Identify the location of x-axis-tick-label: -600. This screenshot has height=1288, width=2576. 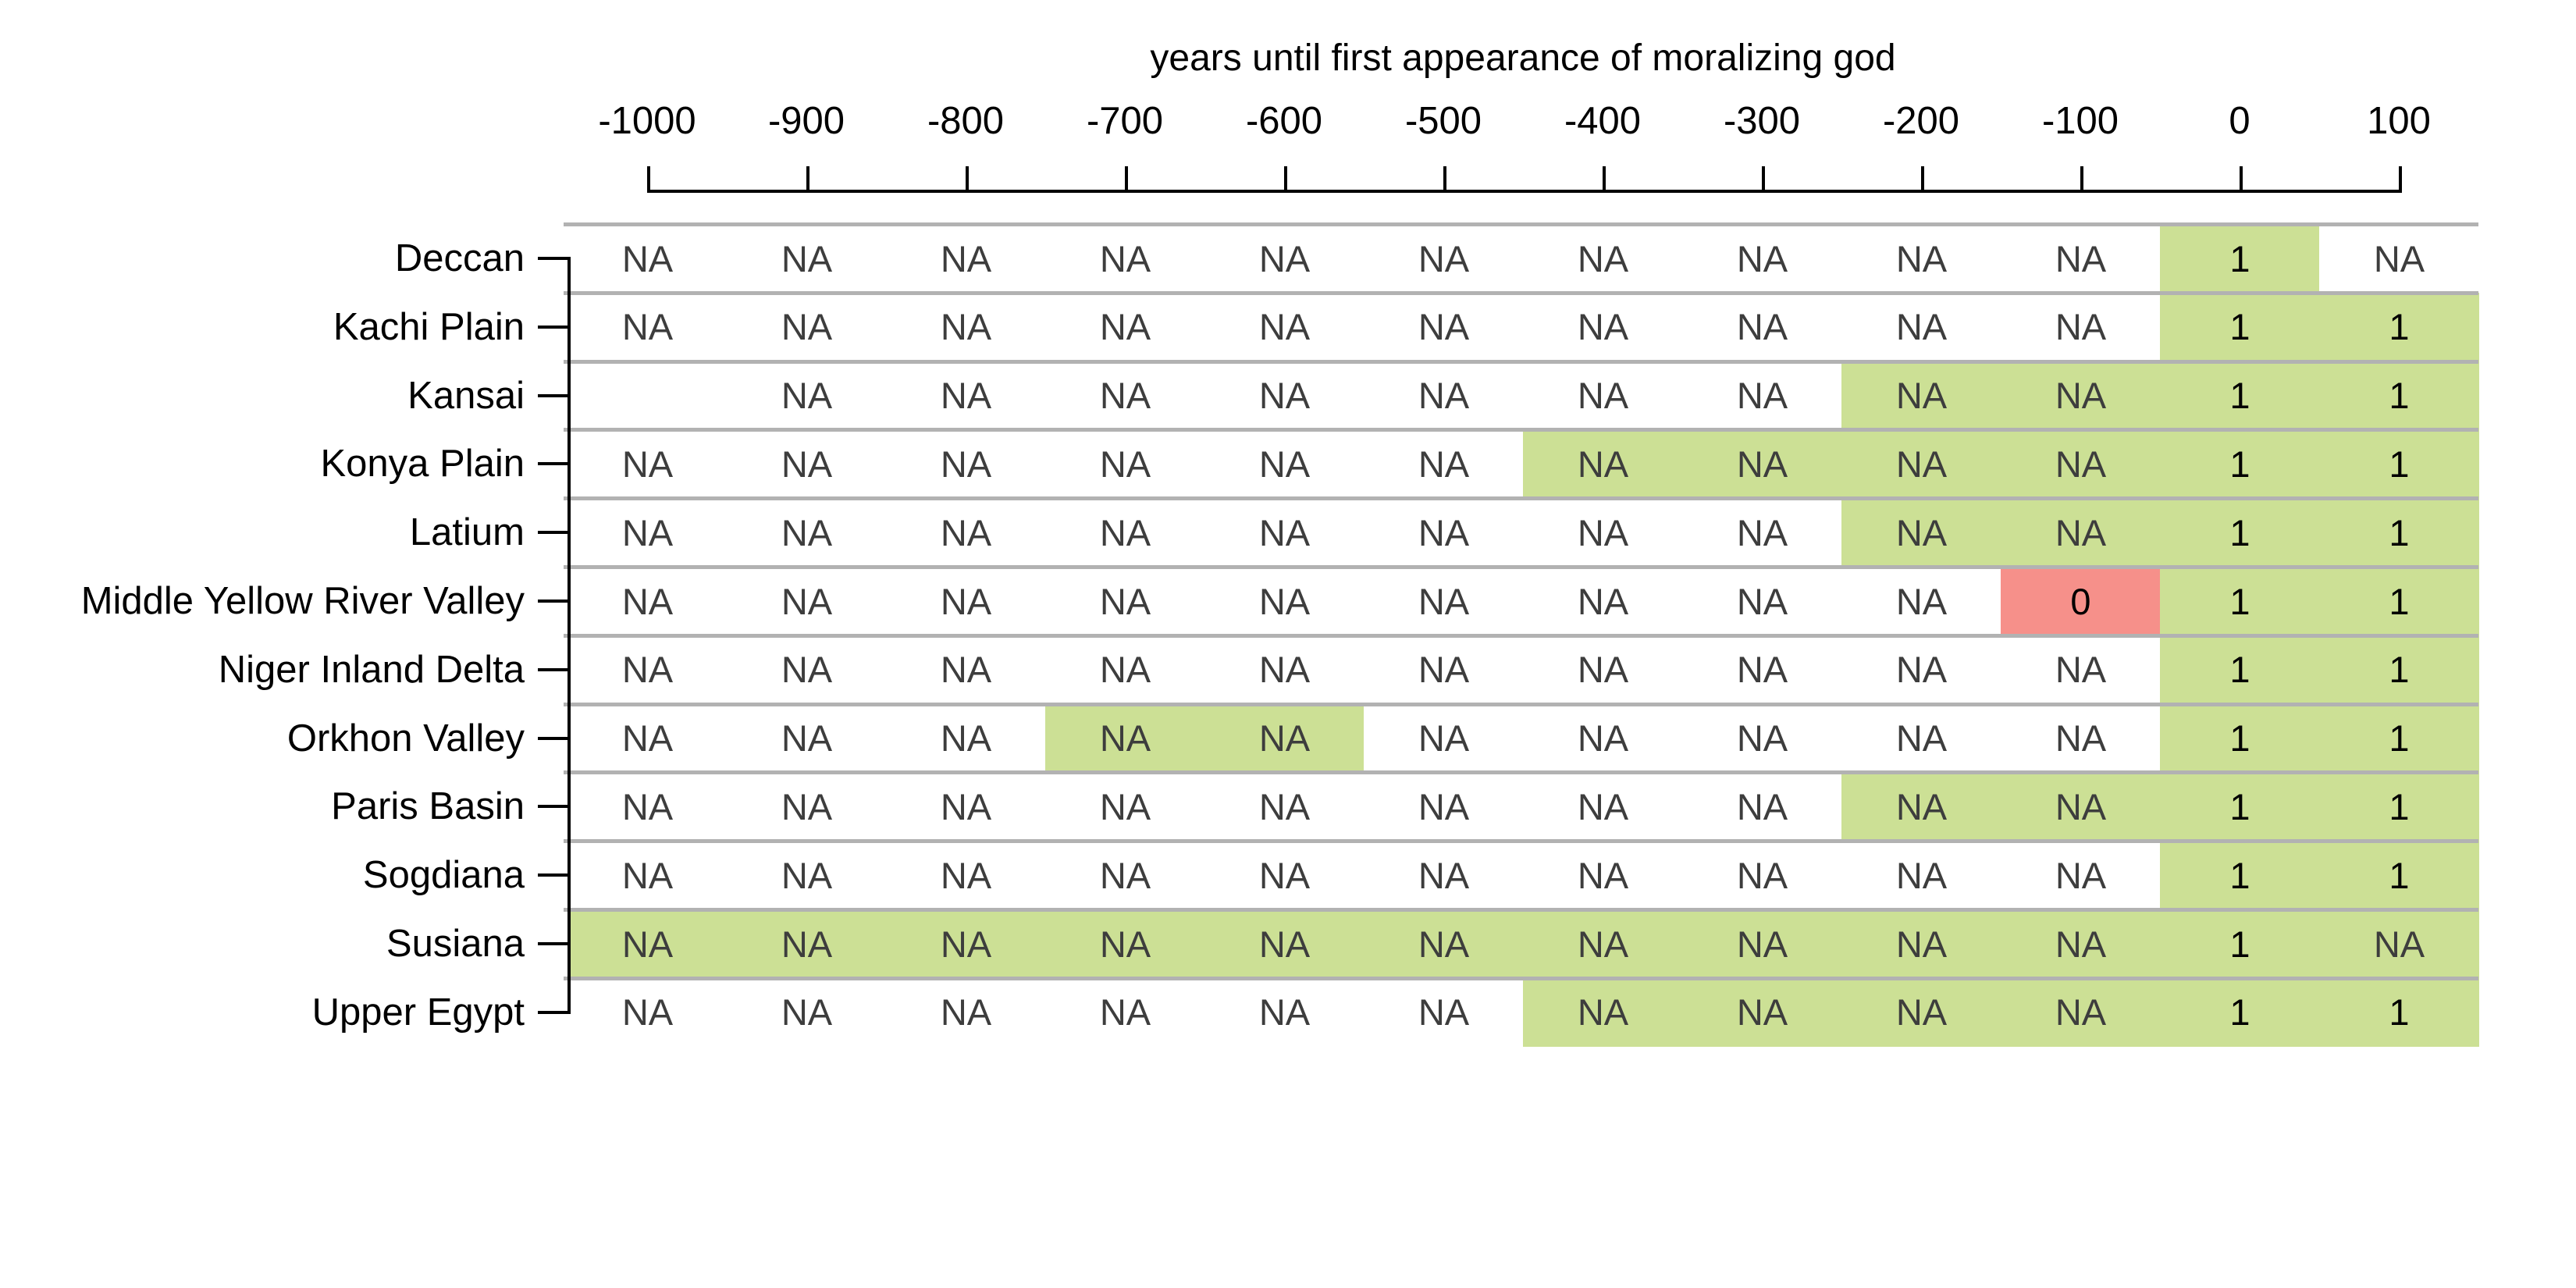
(1284, 121).